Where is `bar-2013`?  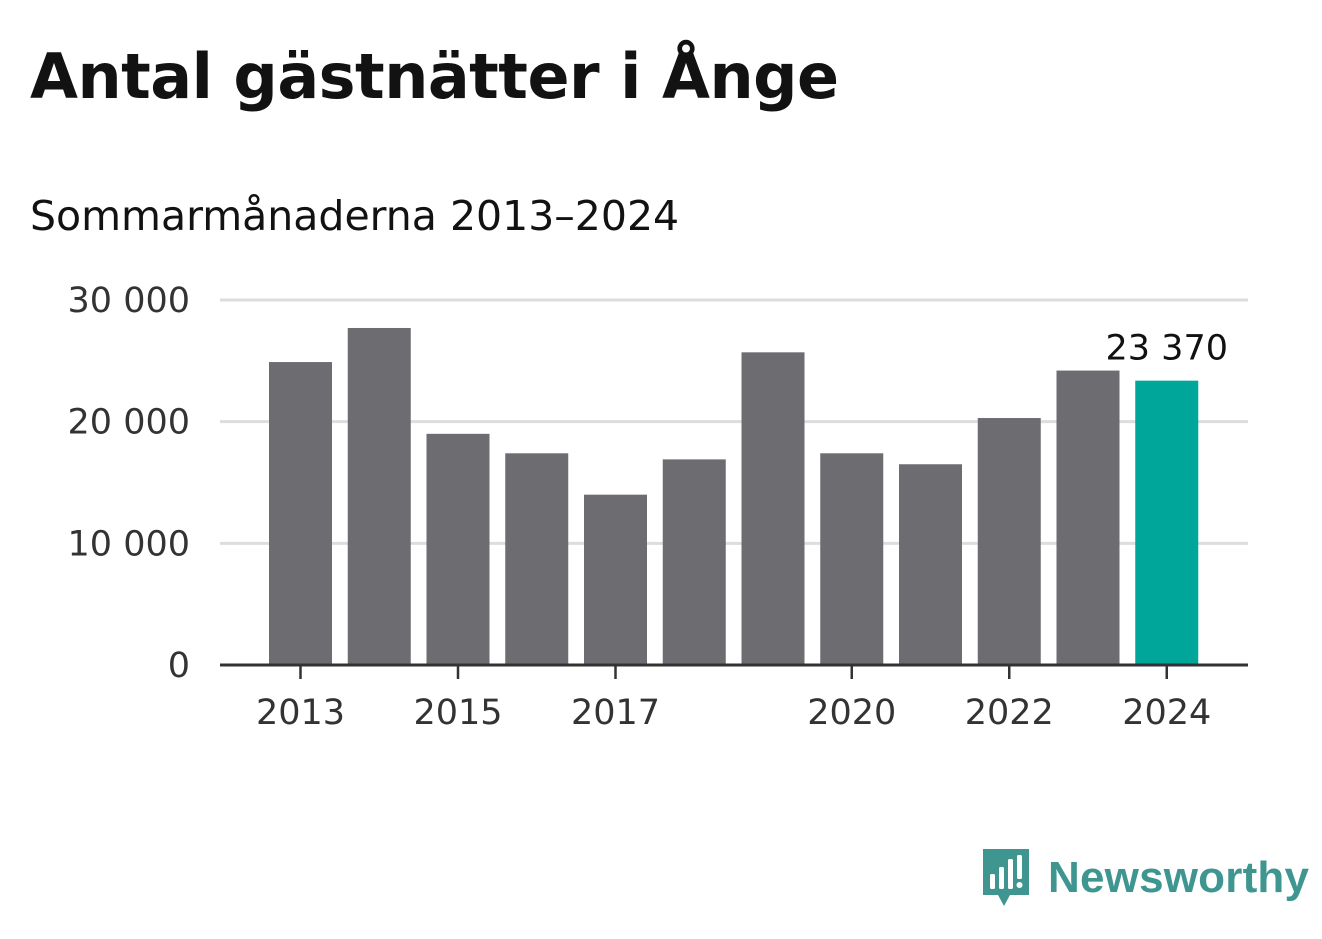 bar-2013 is located at coordinates (300, 513).